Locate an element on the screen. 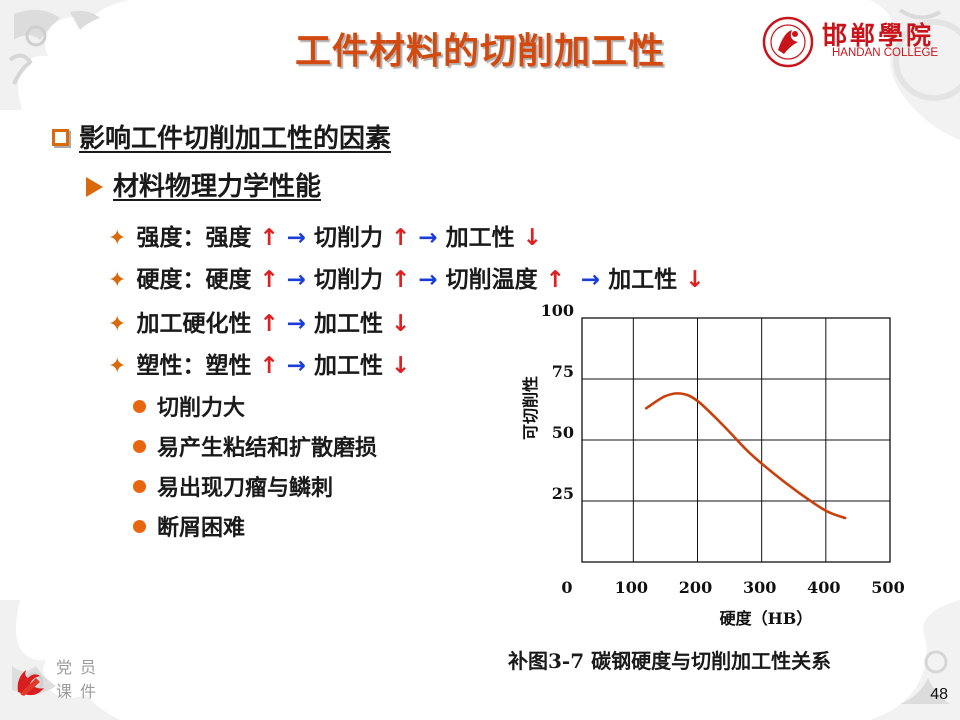  college-seal-icon is located at coordinates (788, 42).